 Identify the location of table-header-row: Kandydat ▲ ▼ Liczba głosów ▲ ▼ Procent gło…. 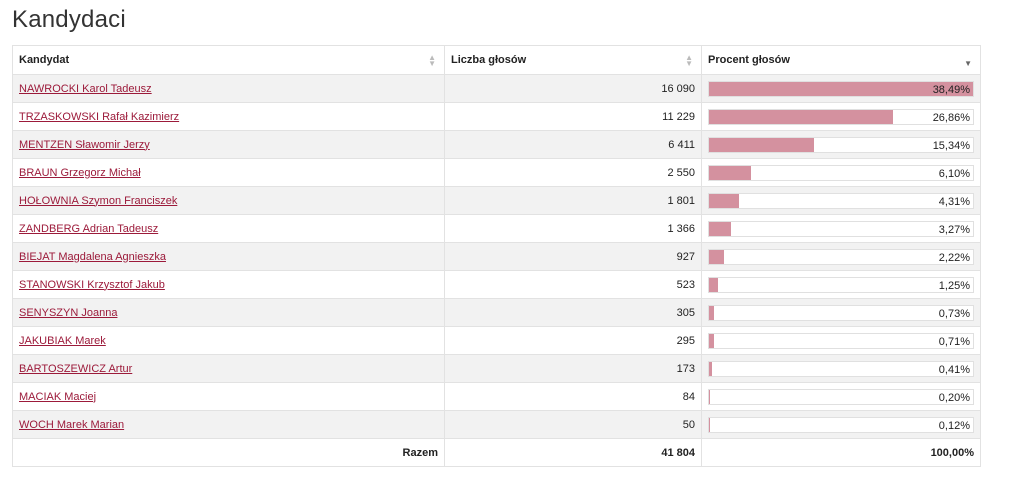
(496, 60).